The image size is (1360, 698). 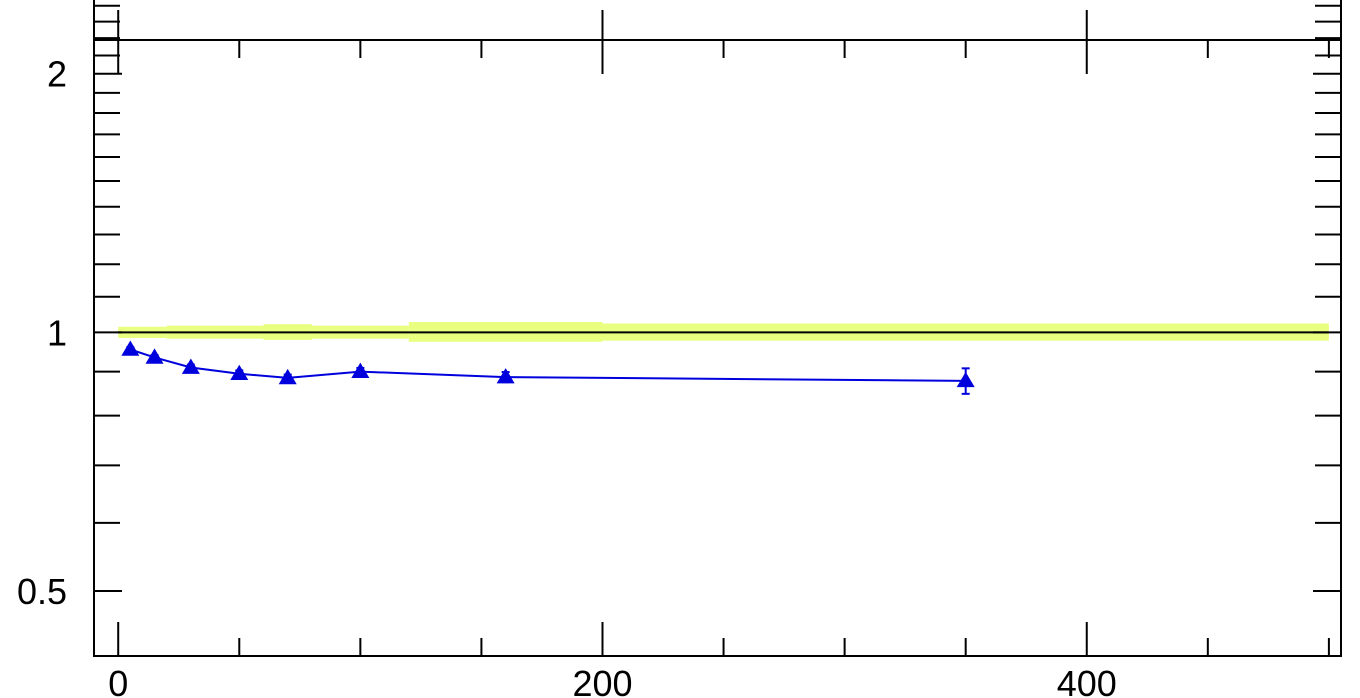 What do you see at coordinates (602, 680) in the screenshot?
I see `x-tick-label: 200` at bounding box center [602, 680].